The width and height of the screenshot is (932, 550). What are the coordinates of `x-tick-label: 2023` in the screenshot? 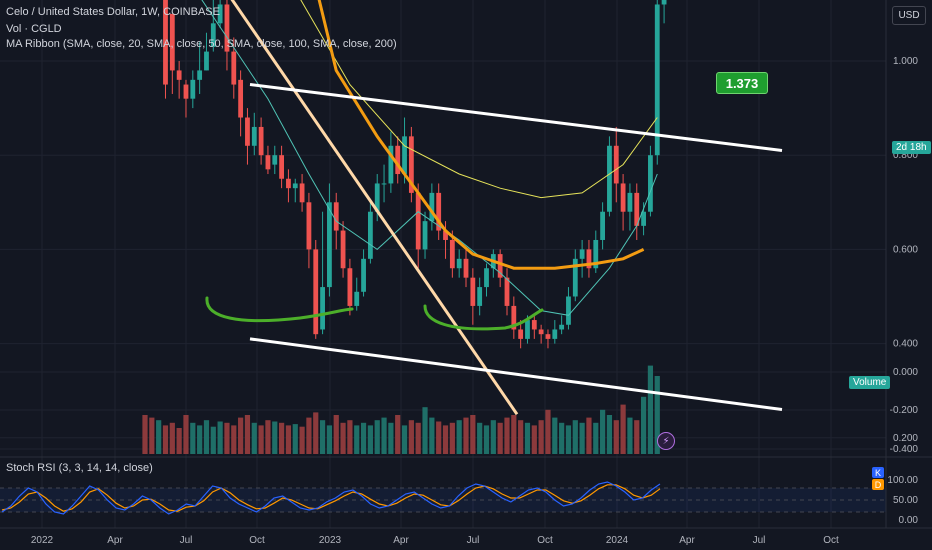 It's located at (330, 540).